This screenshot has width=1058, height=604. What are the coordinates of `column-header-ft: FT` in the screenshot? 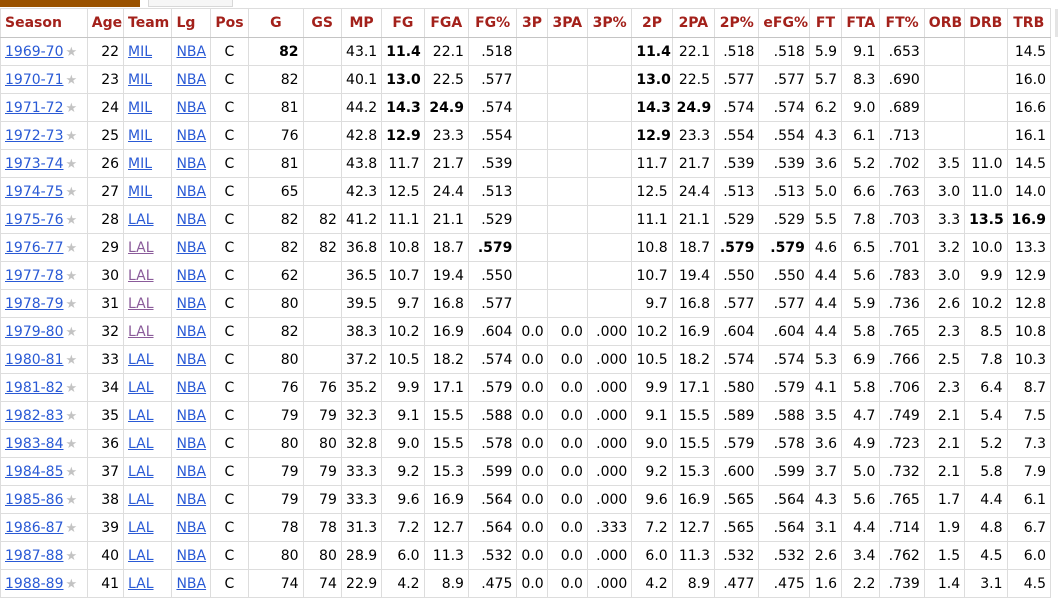 It's located at (825, 23).